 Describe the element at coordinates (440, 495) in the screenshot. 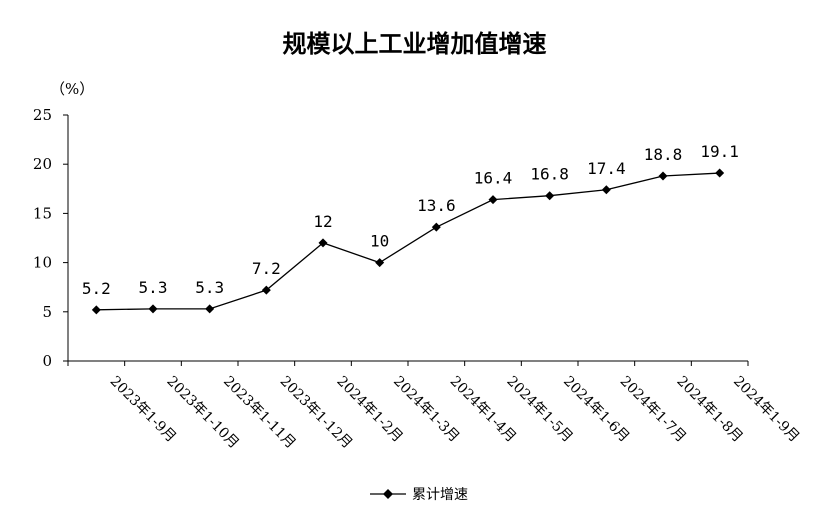

I see `legend-label: 累计增速` at that location.